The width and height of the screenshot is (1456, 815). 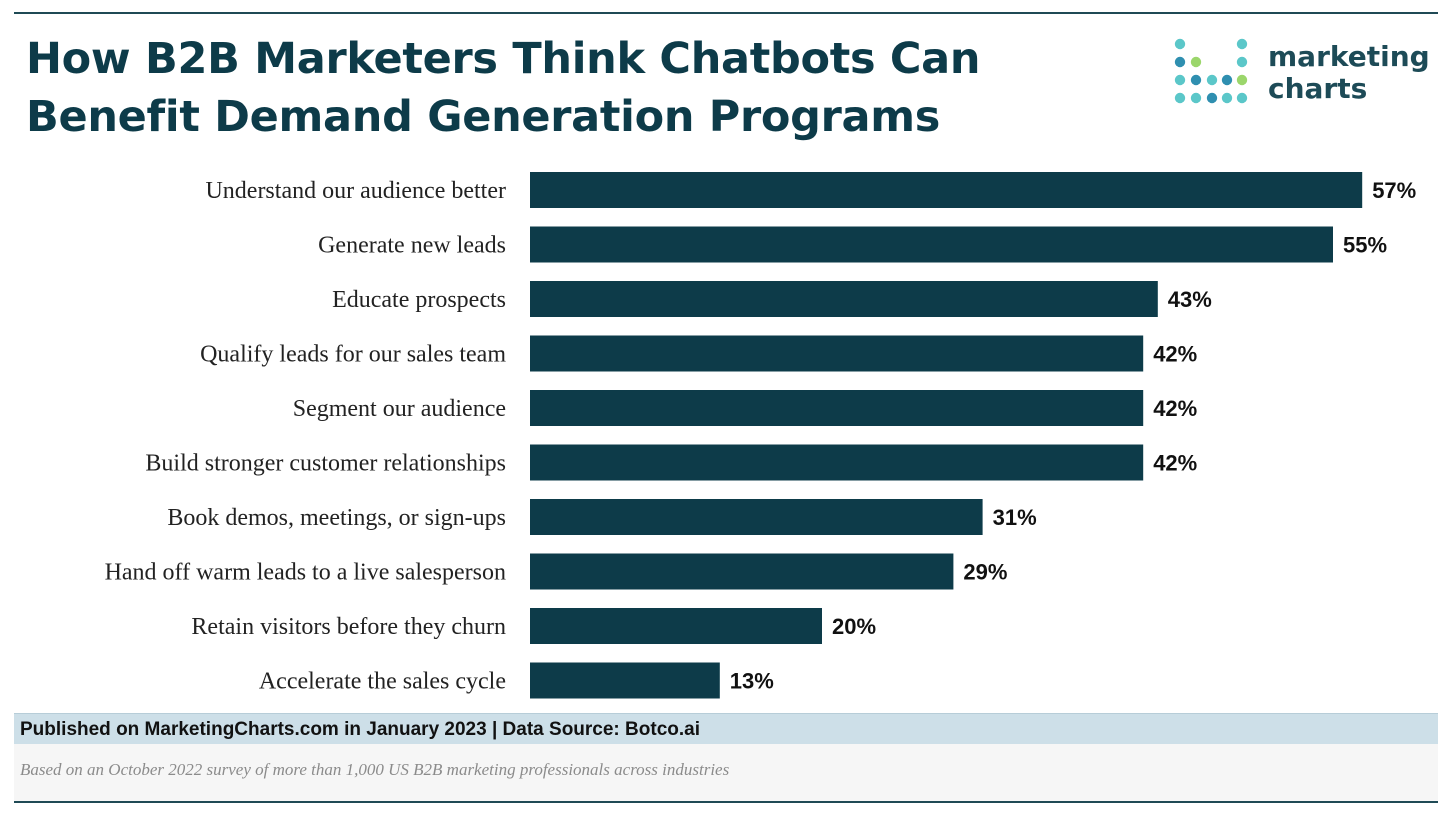 I want to click on chart-title-line-2: Benefit Demand Generation Programs, so click(x=483, y=117).